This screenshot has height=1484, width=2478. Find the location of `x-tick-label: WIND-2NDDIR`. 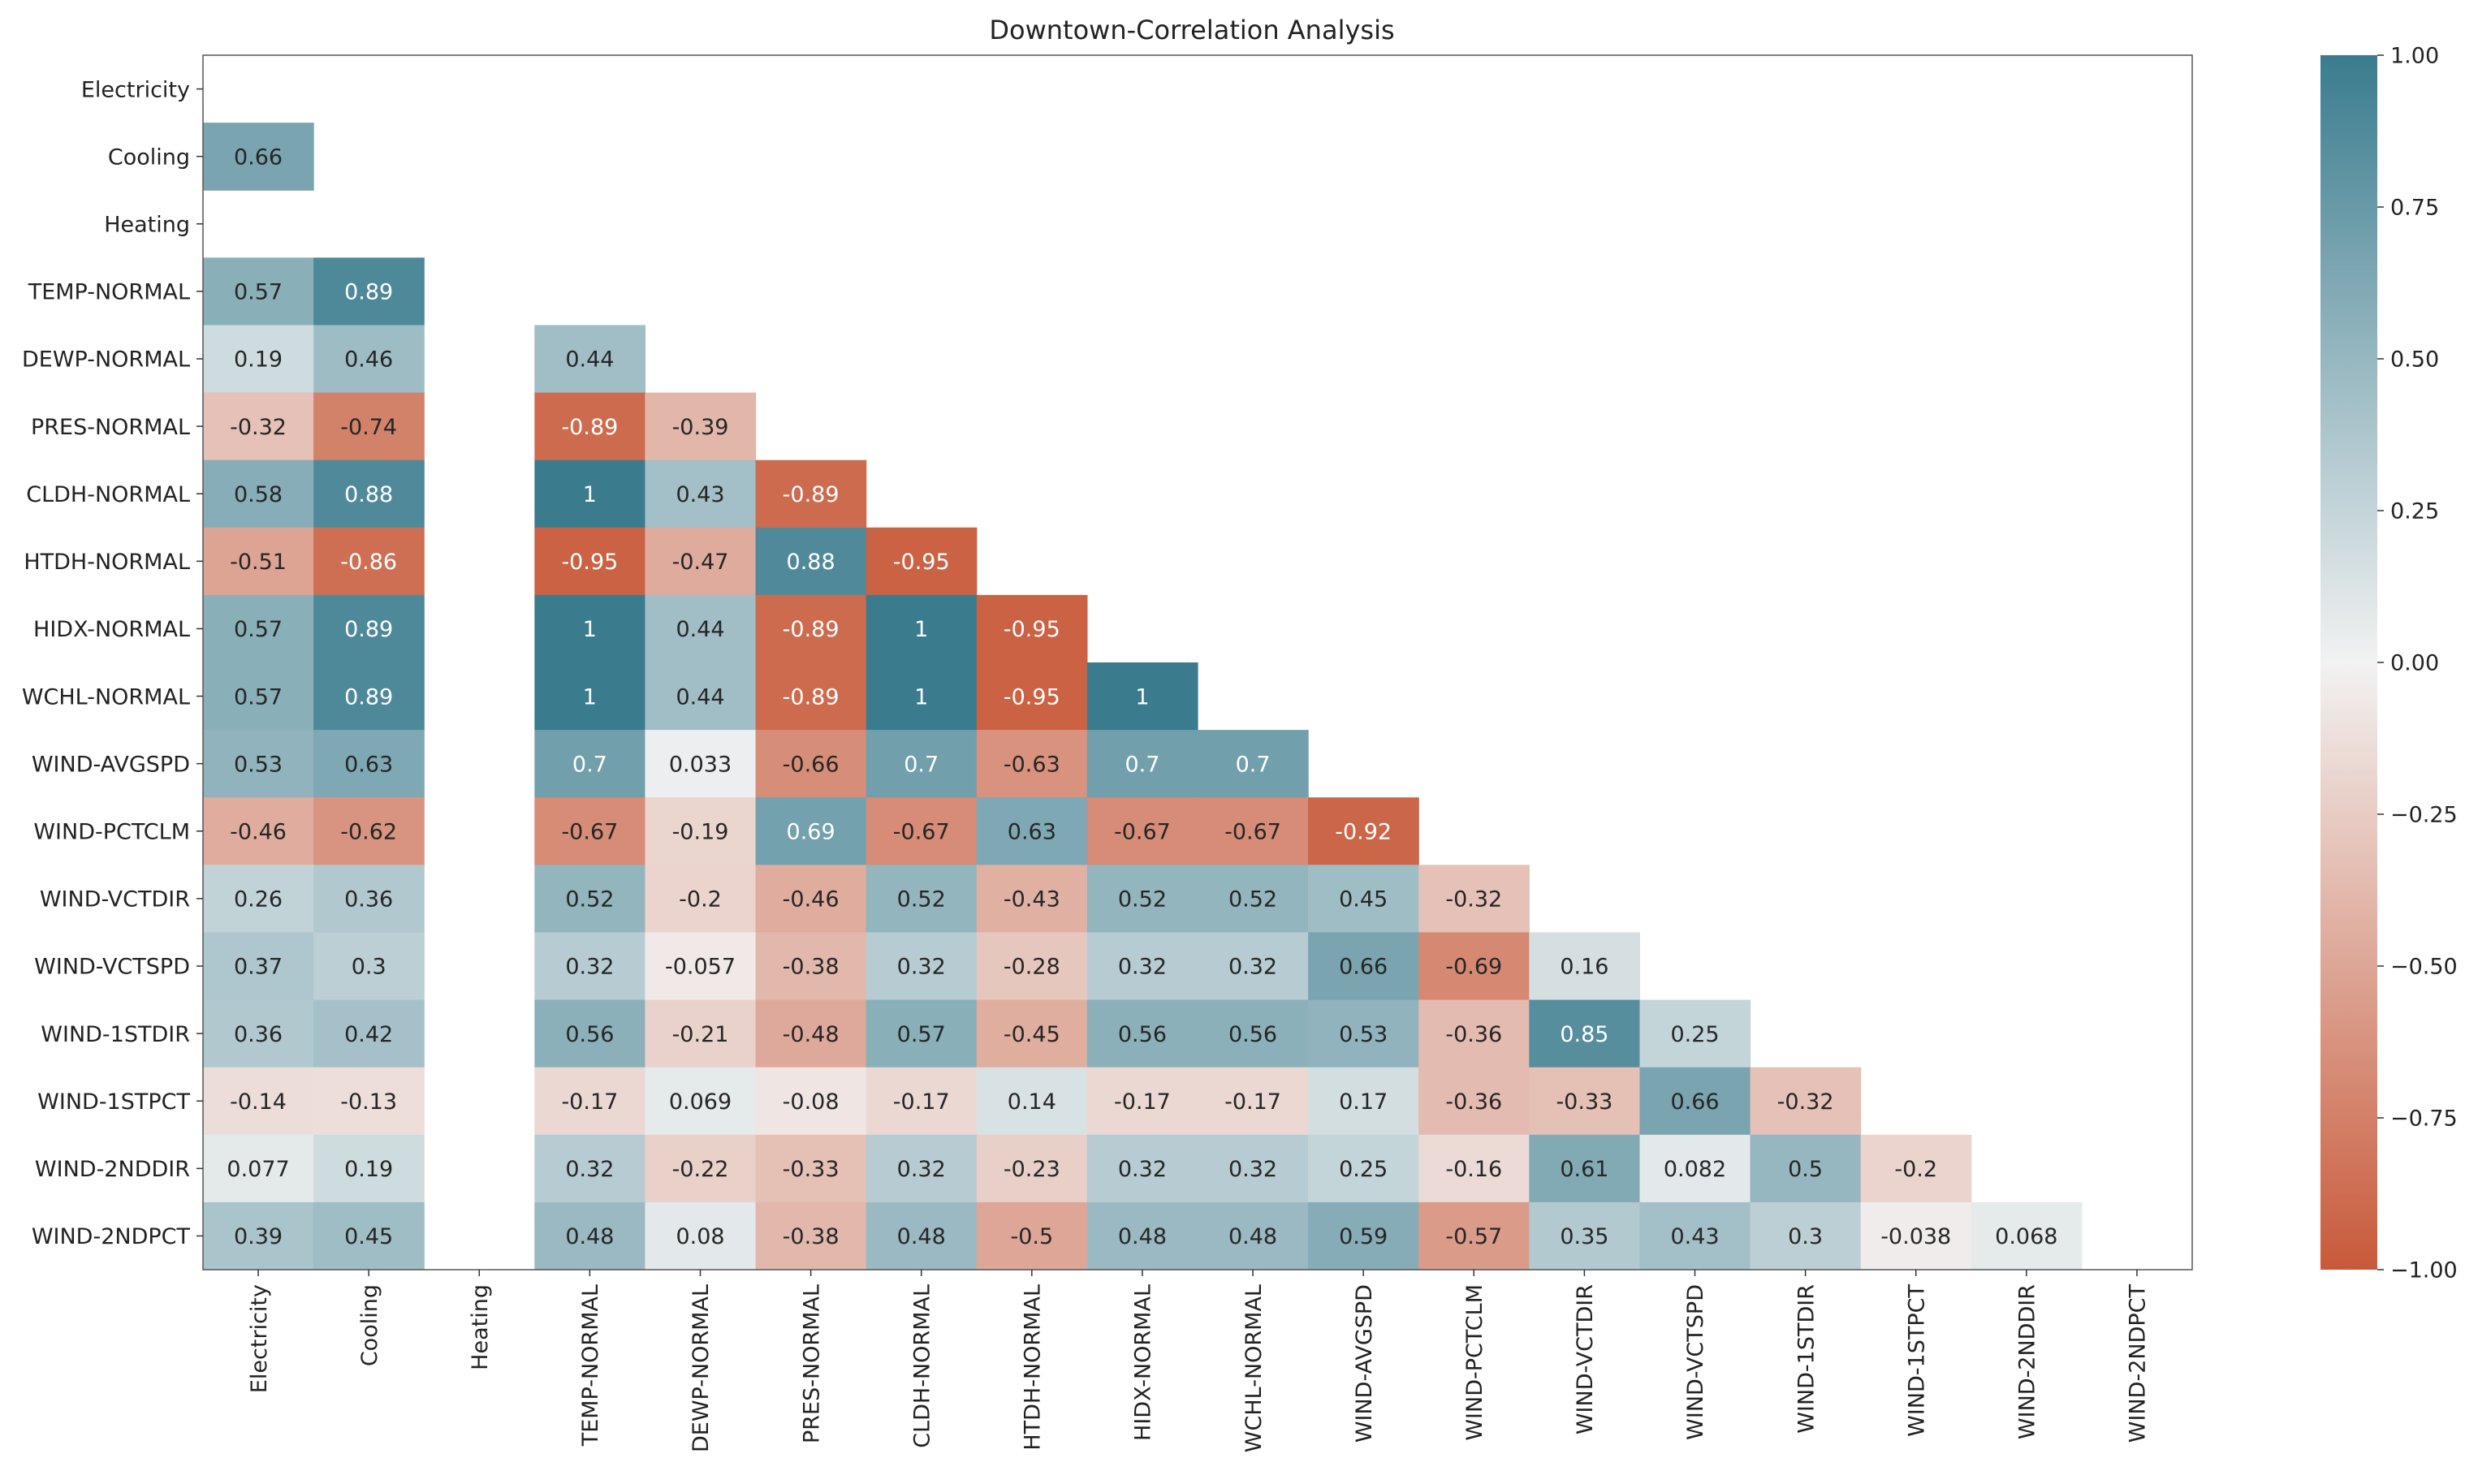

x-tick-label: WIND-2NDDIR is located at coordinates (2027, 1361).